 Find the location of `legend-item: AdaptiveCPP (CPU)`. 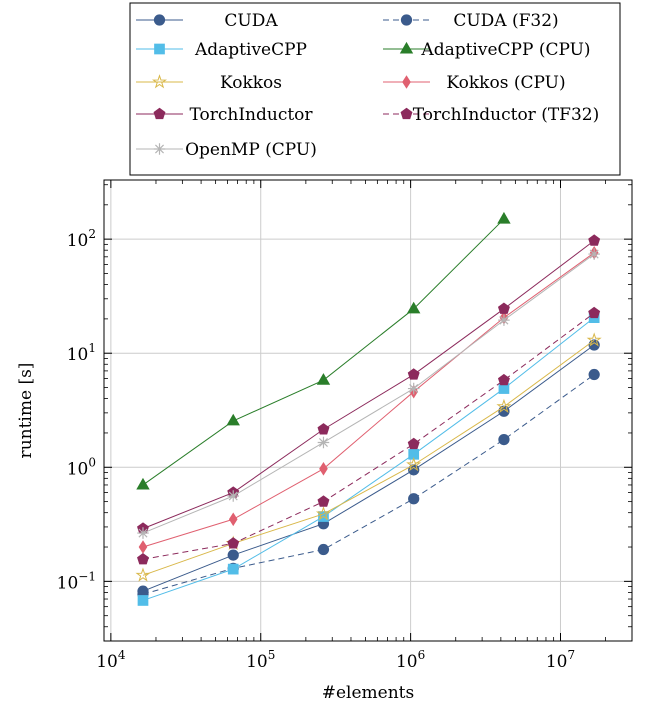

legend-item: AdaptiveCPP (CPU) is located at coordinates (487, 50).